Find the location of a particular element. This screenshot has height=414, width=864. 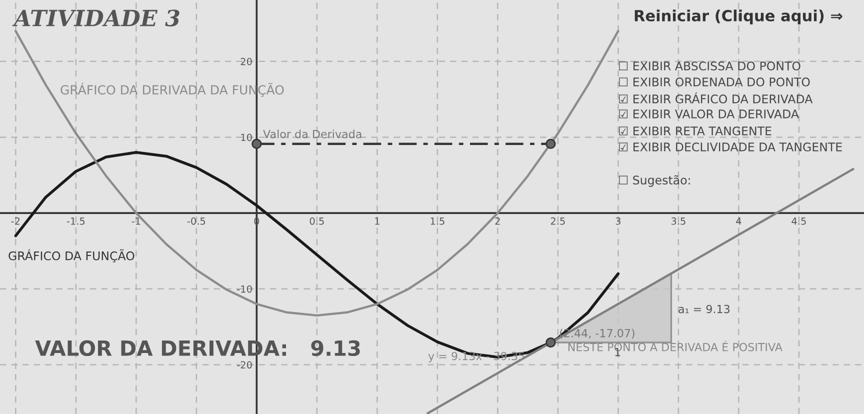

x-tick-label: 3.5 is located at coordinates (678, 221).